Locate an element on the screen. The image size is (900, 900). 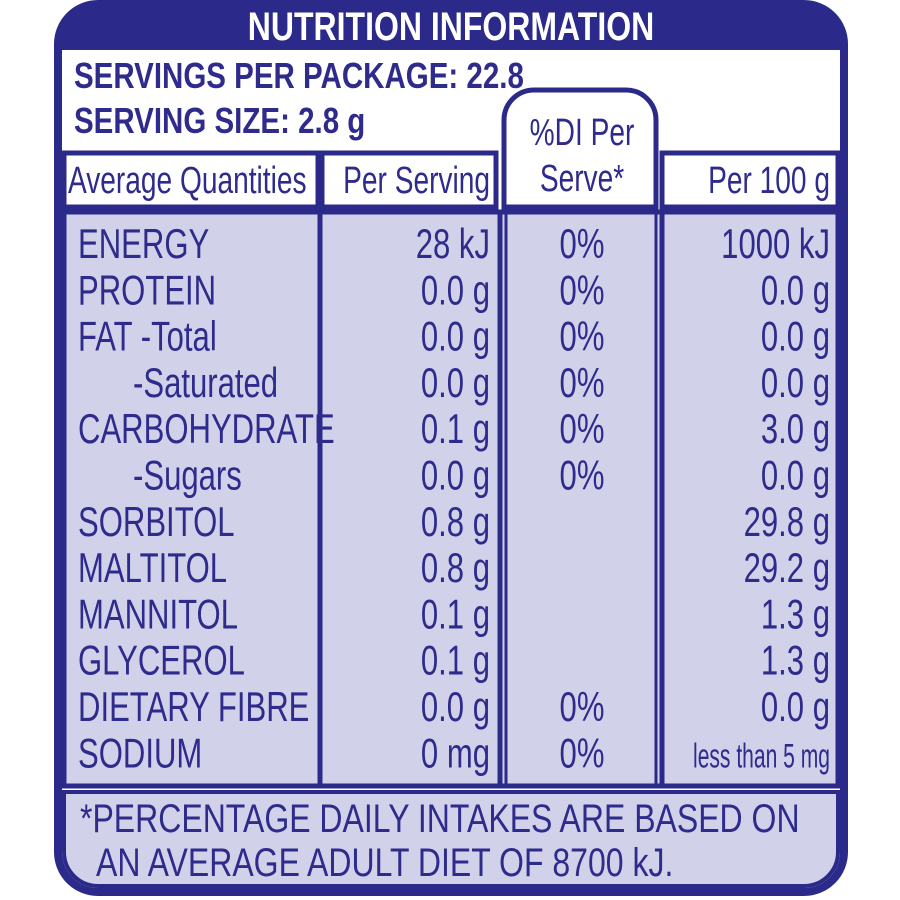
nutrient-name: -Saturated is located at coordinates (205, 382).